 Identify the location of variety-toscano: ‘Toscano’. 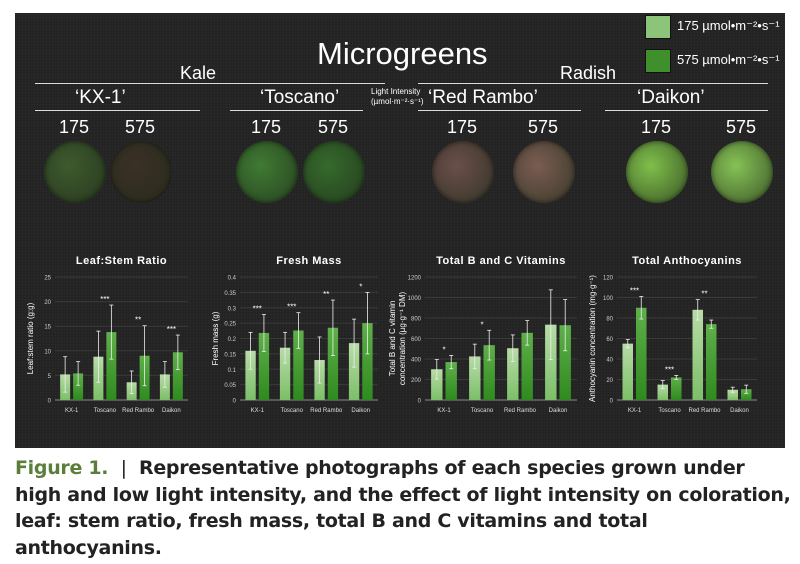
(300, 97).